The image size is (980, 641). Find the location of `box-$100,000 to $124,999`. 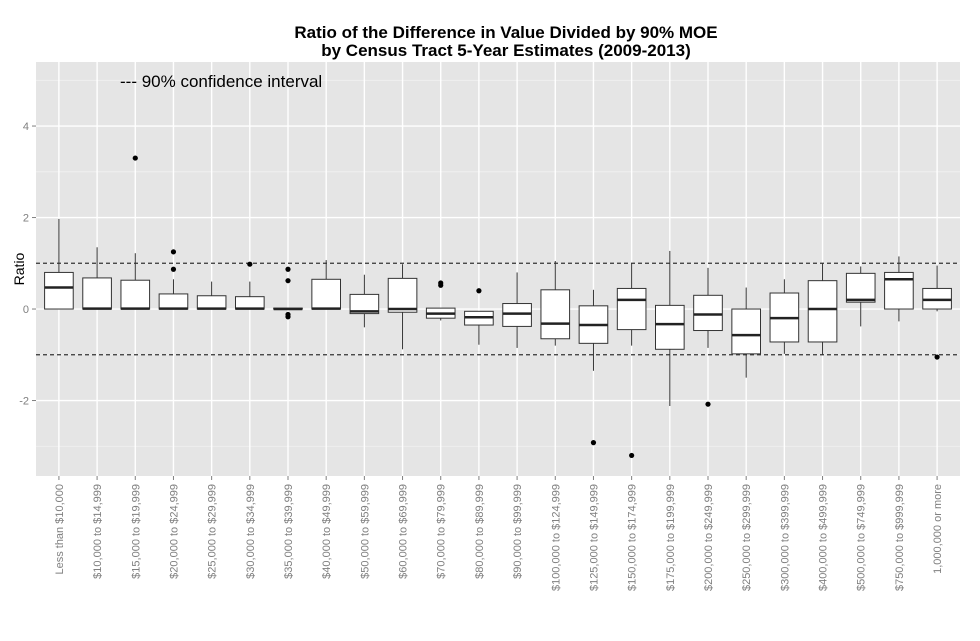

box-$100,000 to $124,999 is located at coordinates (555, 303).